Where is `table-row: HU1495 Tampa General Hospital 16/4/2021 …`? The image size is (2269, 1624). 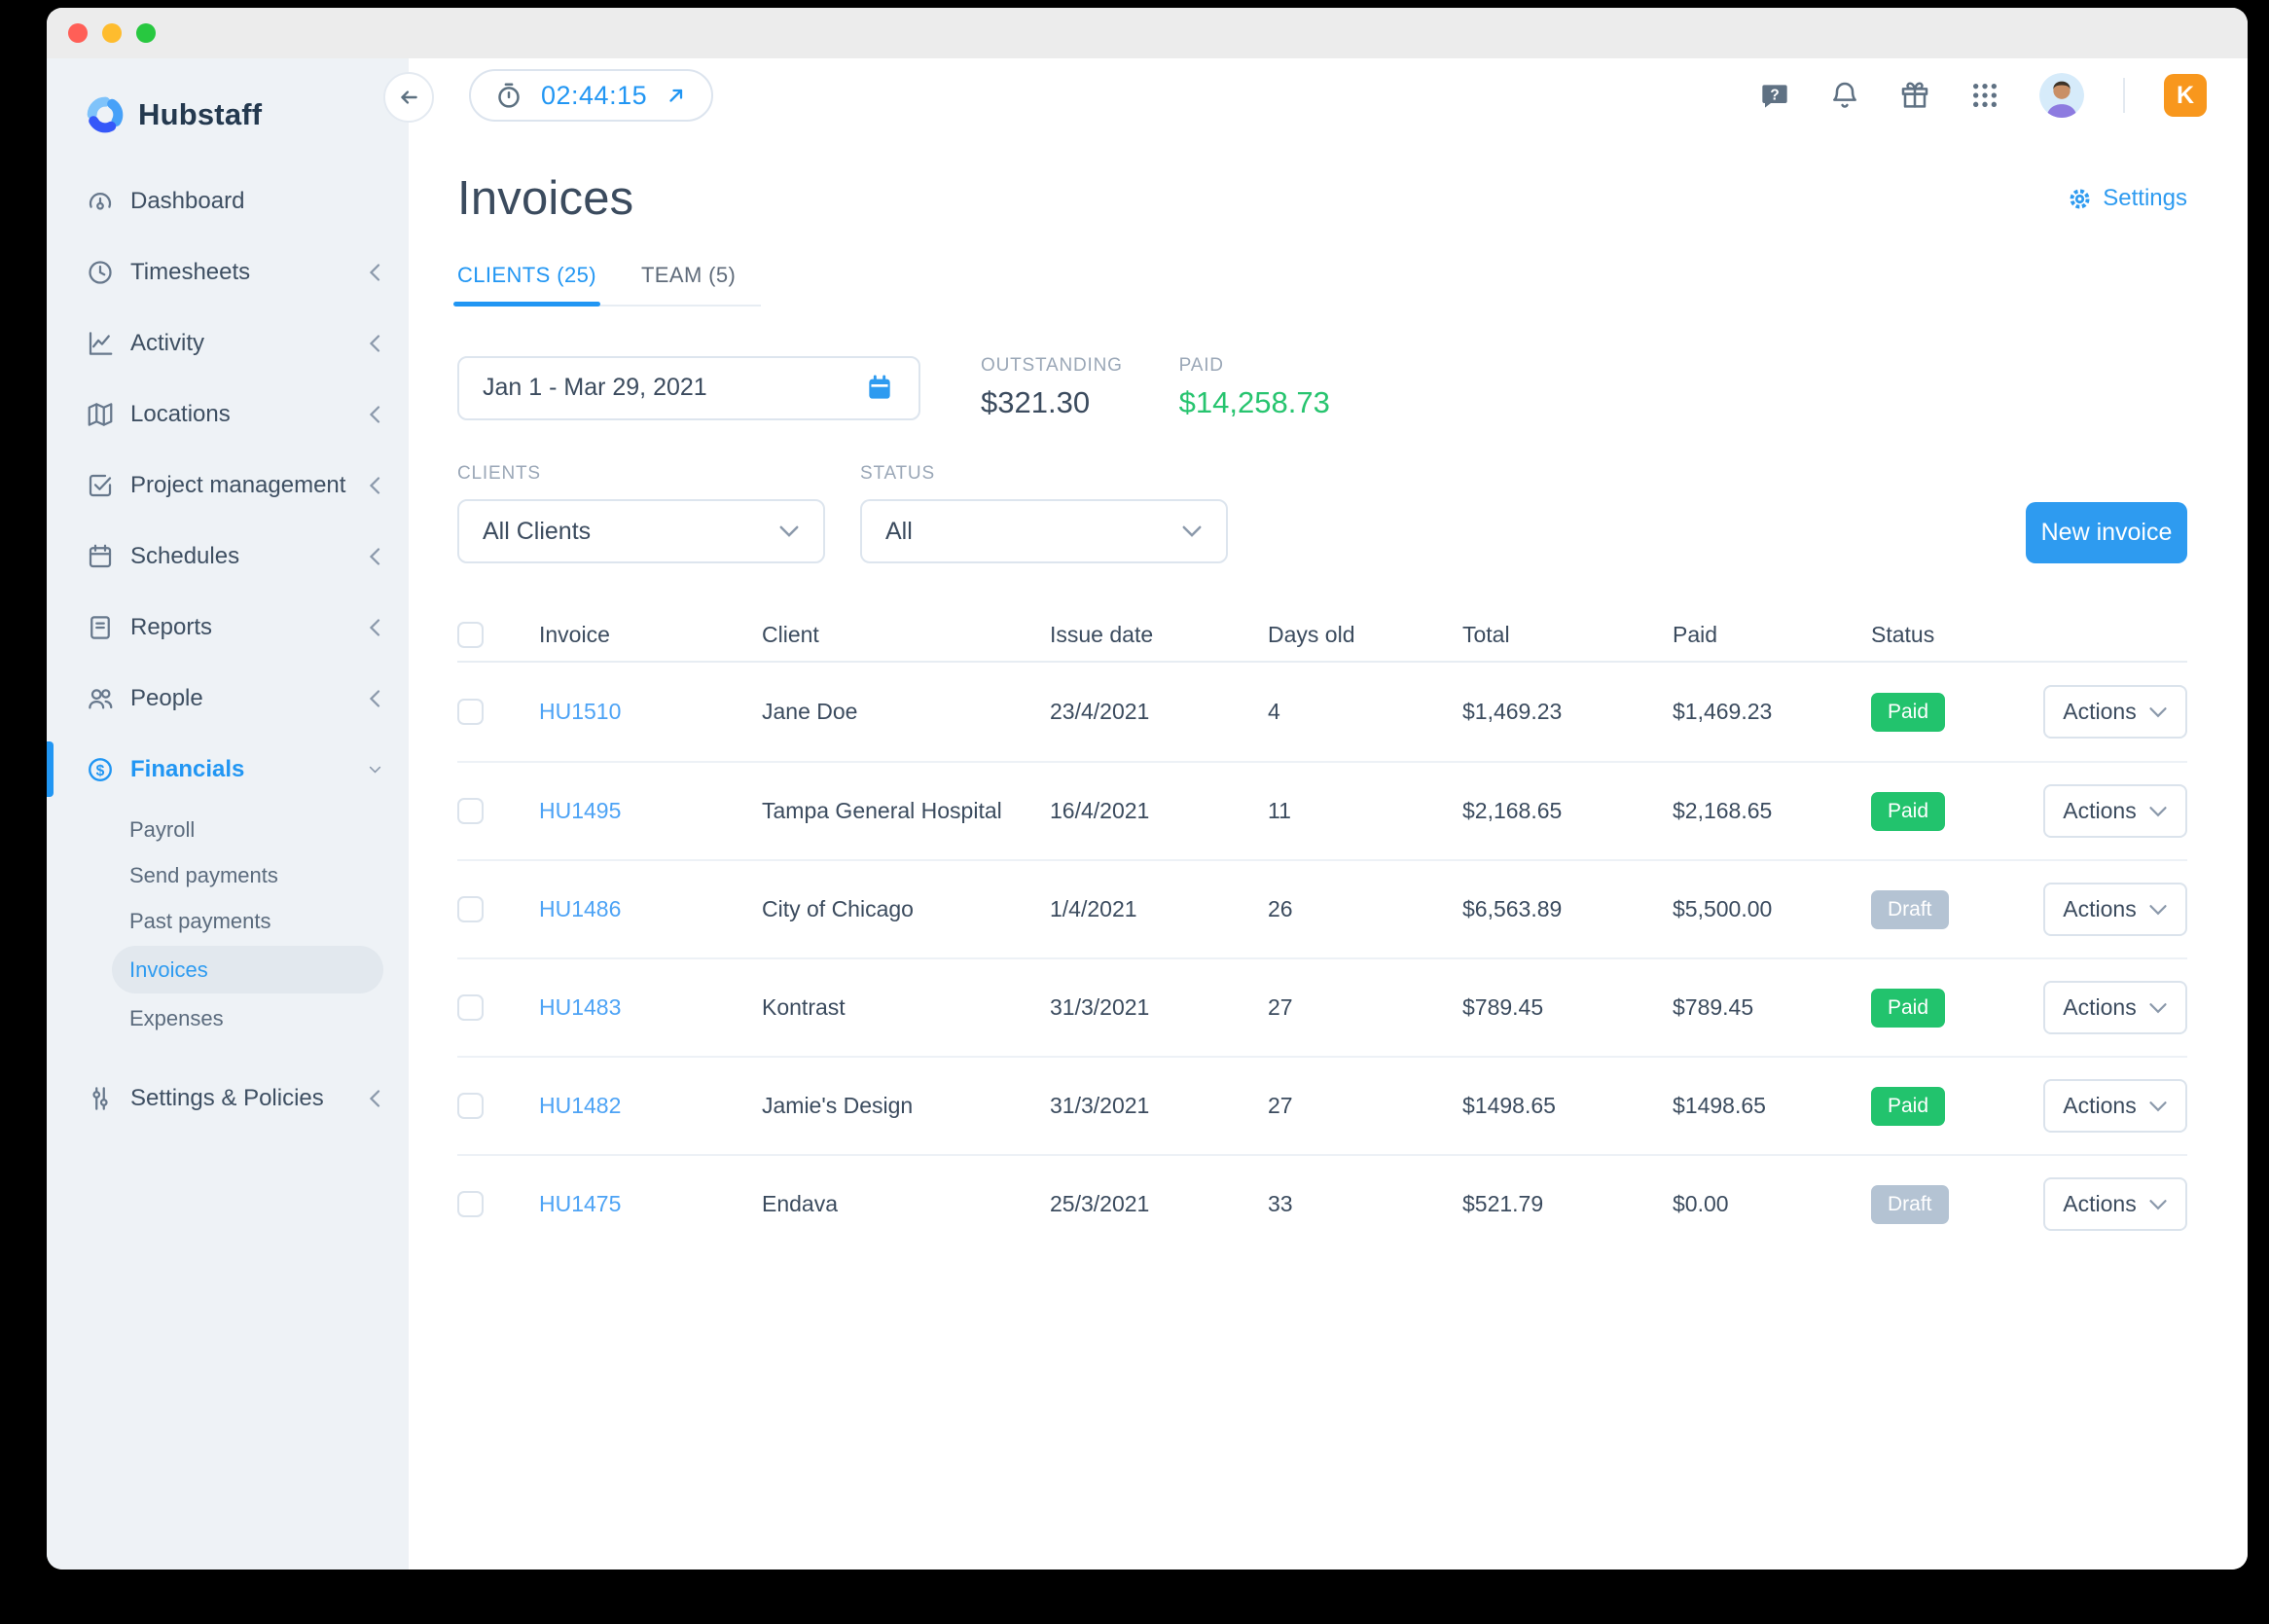
table-row: HU1495 Tampa General Hospital 16/4/2021 … is located at coordinates (1322, 810).